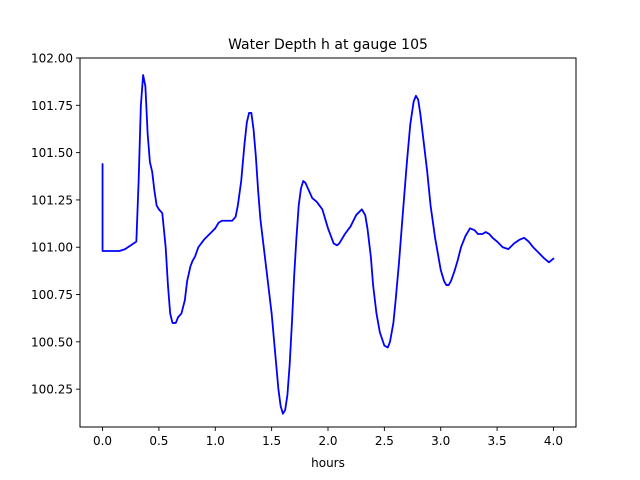 Image resolution: width=640 pixels, height=480 pixels. What do you see at coordinates (52, 248) in the screenshot?
I see `y-tick-label: 101.00` at bounding box center [52, 248].